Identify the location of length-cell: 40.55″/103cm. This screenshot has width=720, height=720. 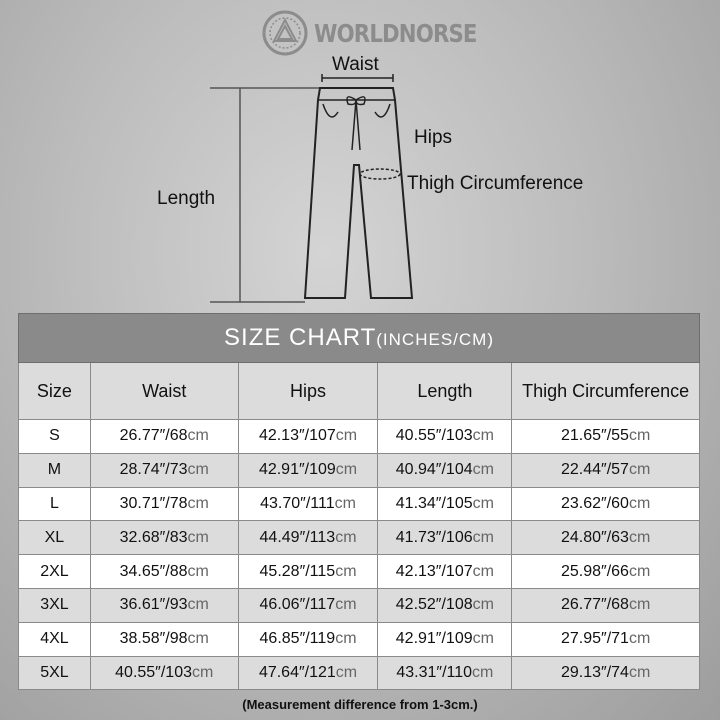
(445, 436).